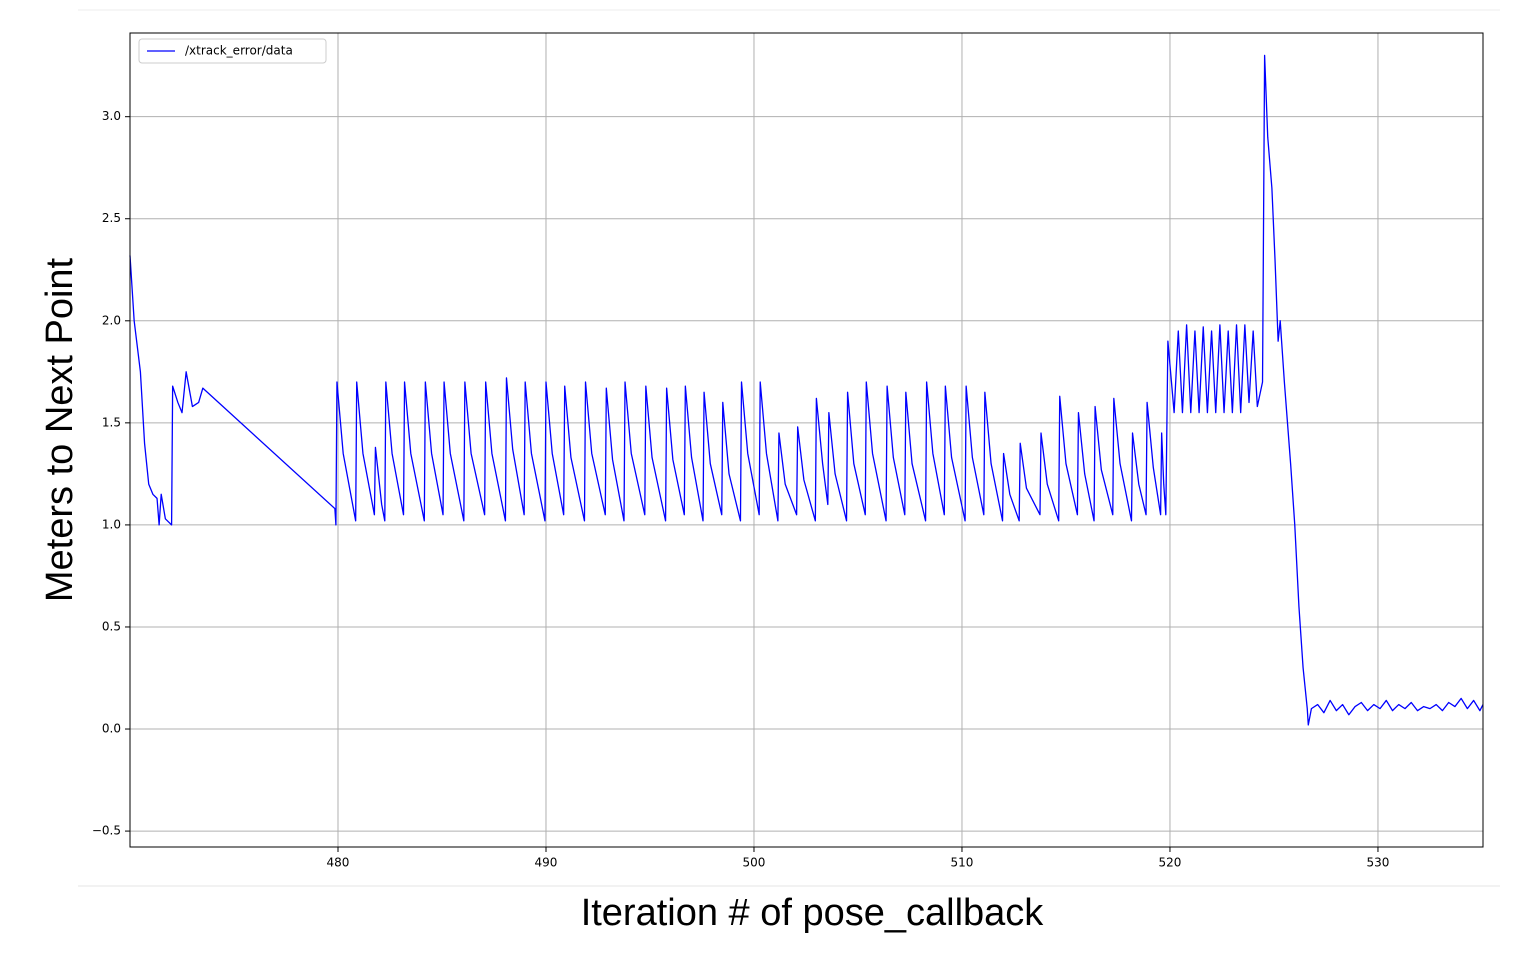 This screenshot has height=961, width=1518. What do you see at coordinates (962, 863) in the screenshot?
I see `x-tick-label: 510` at bounding box center [962, 863].